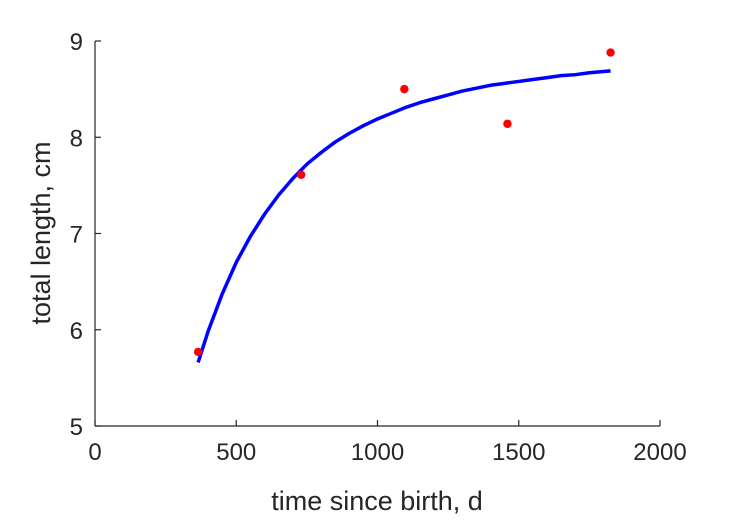  I want to click on y-tick-label: 8, so click(76, 138).